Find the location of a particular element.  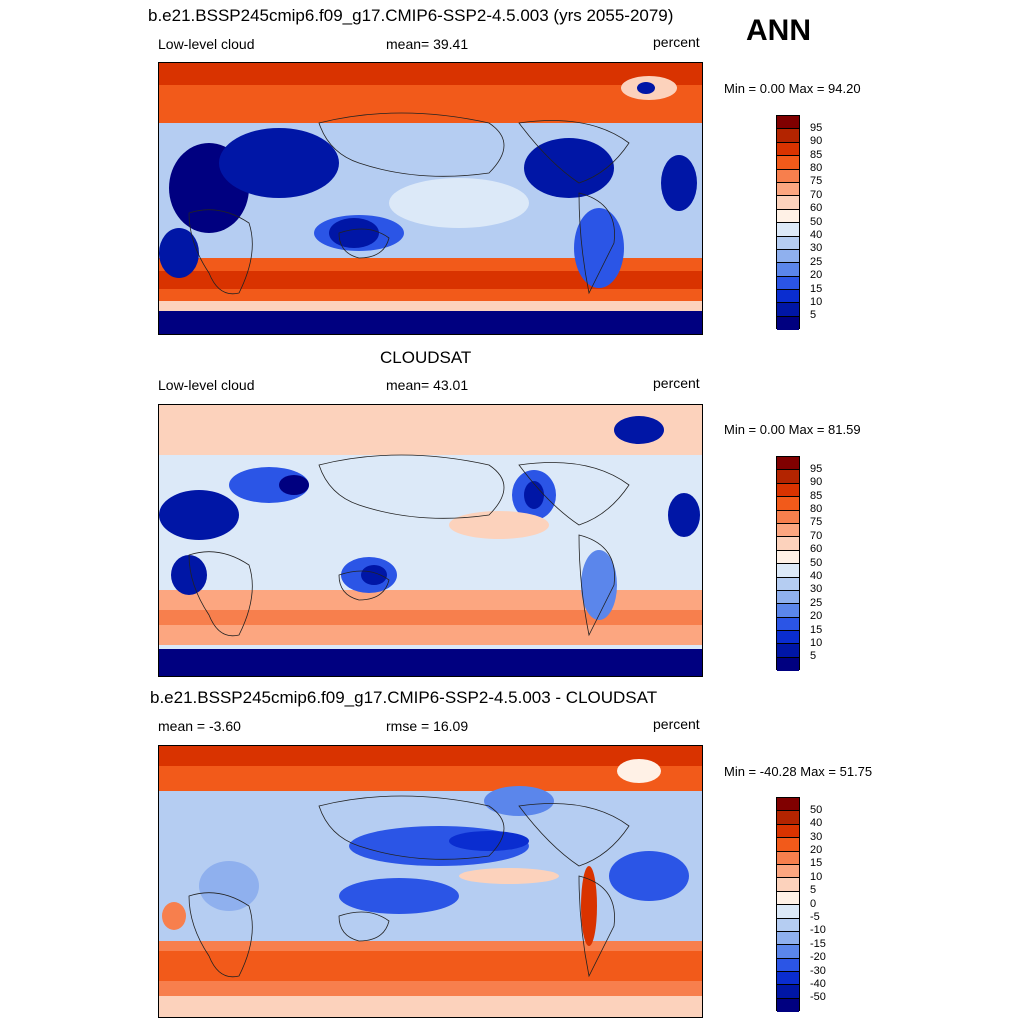

colorbar-tick: -5 is located at coordinates (815, 917).